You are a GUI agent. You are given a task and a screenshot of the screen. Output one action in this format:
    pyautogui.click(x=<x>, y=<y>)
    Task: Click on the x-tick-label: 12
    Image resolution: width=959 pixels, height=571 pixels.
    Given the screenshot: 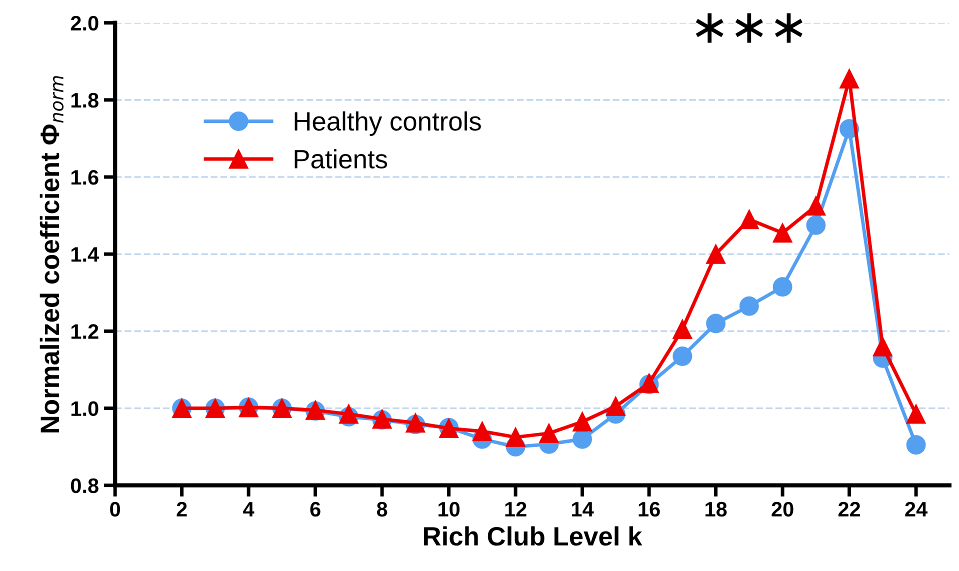 What is the action you would take?
    pyautogui.click(x=515, y=509)
    